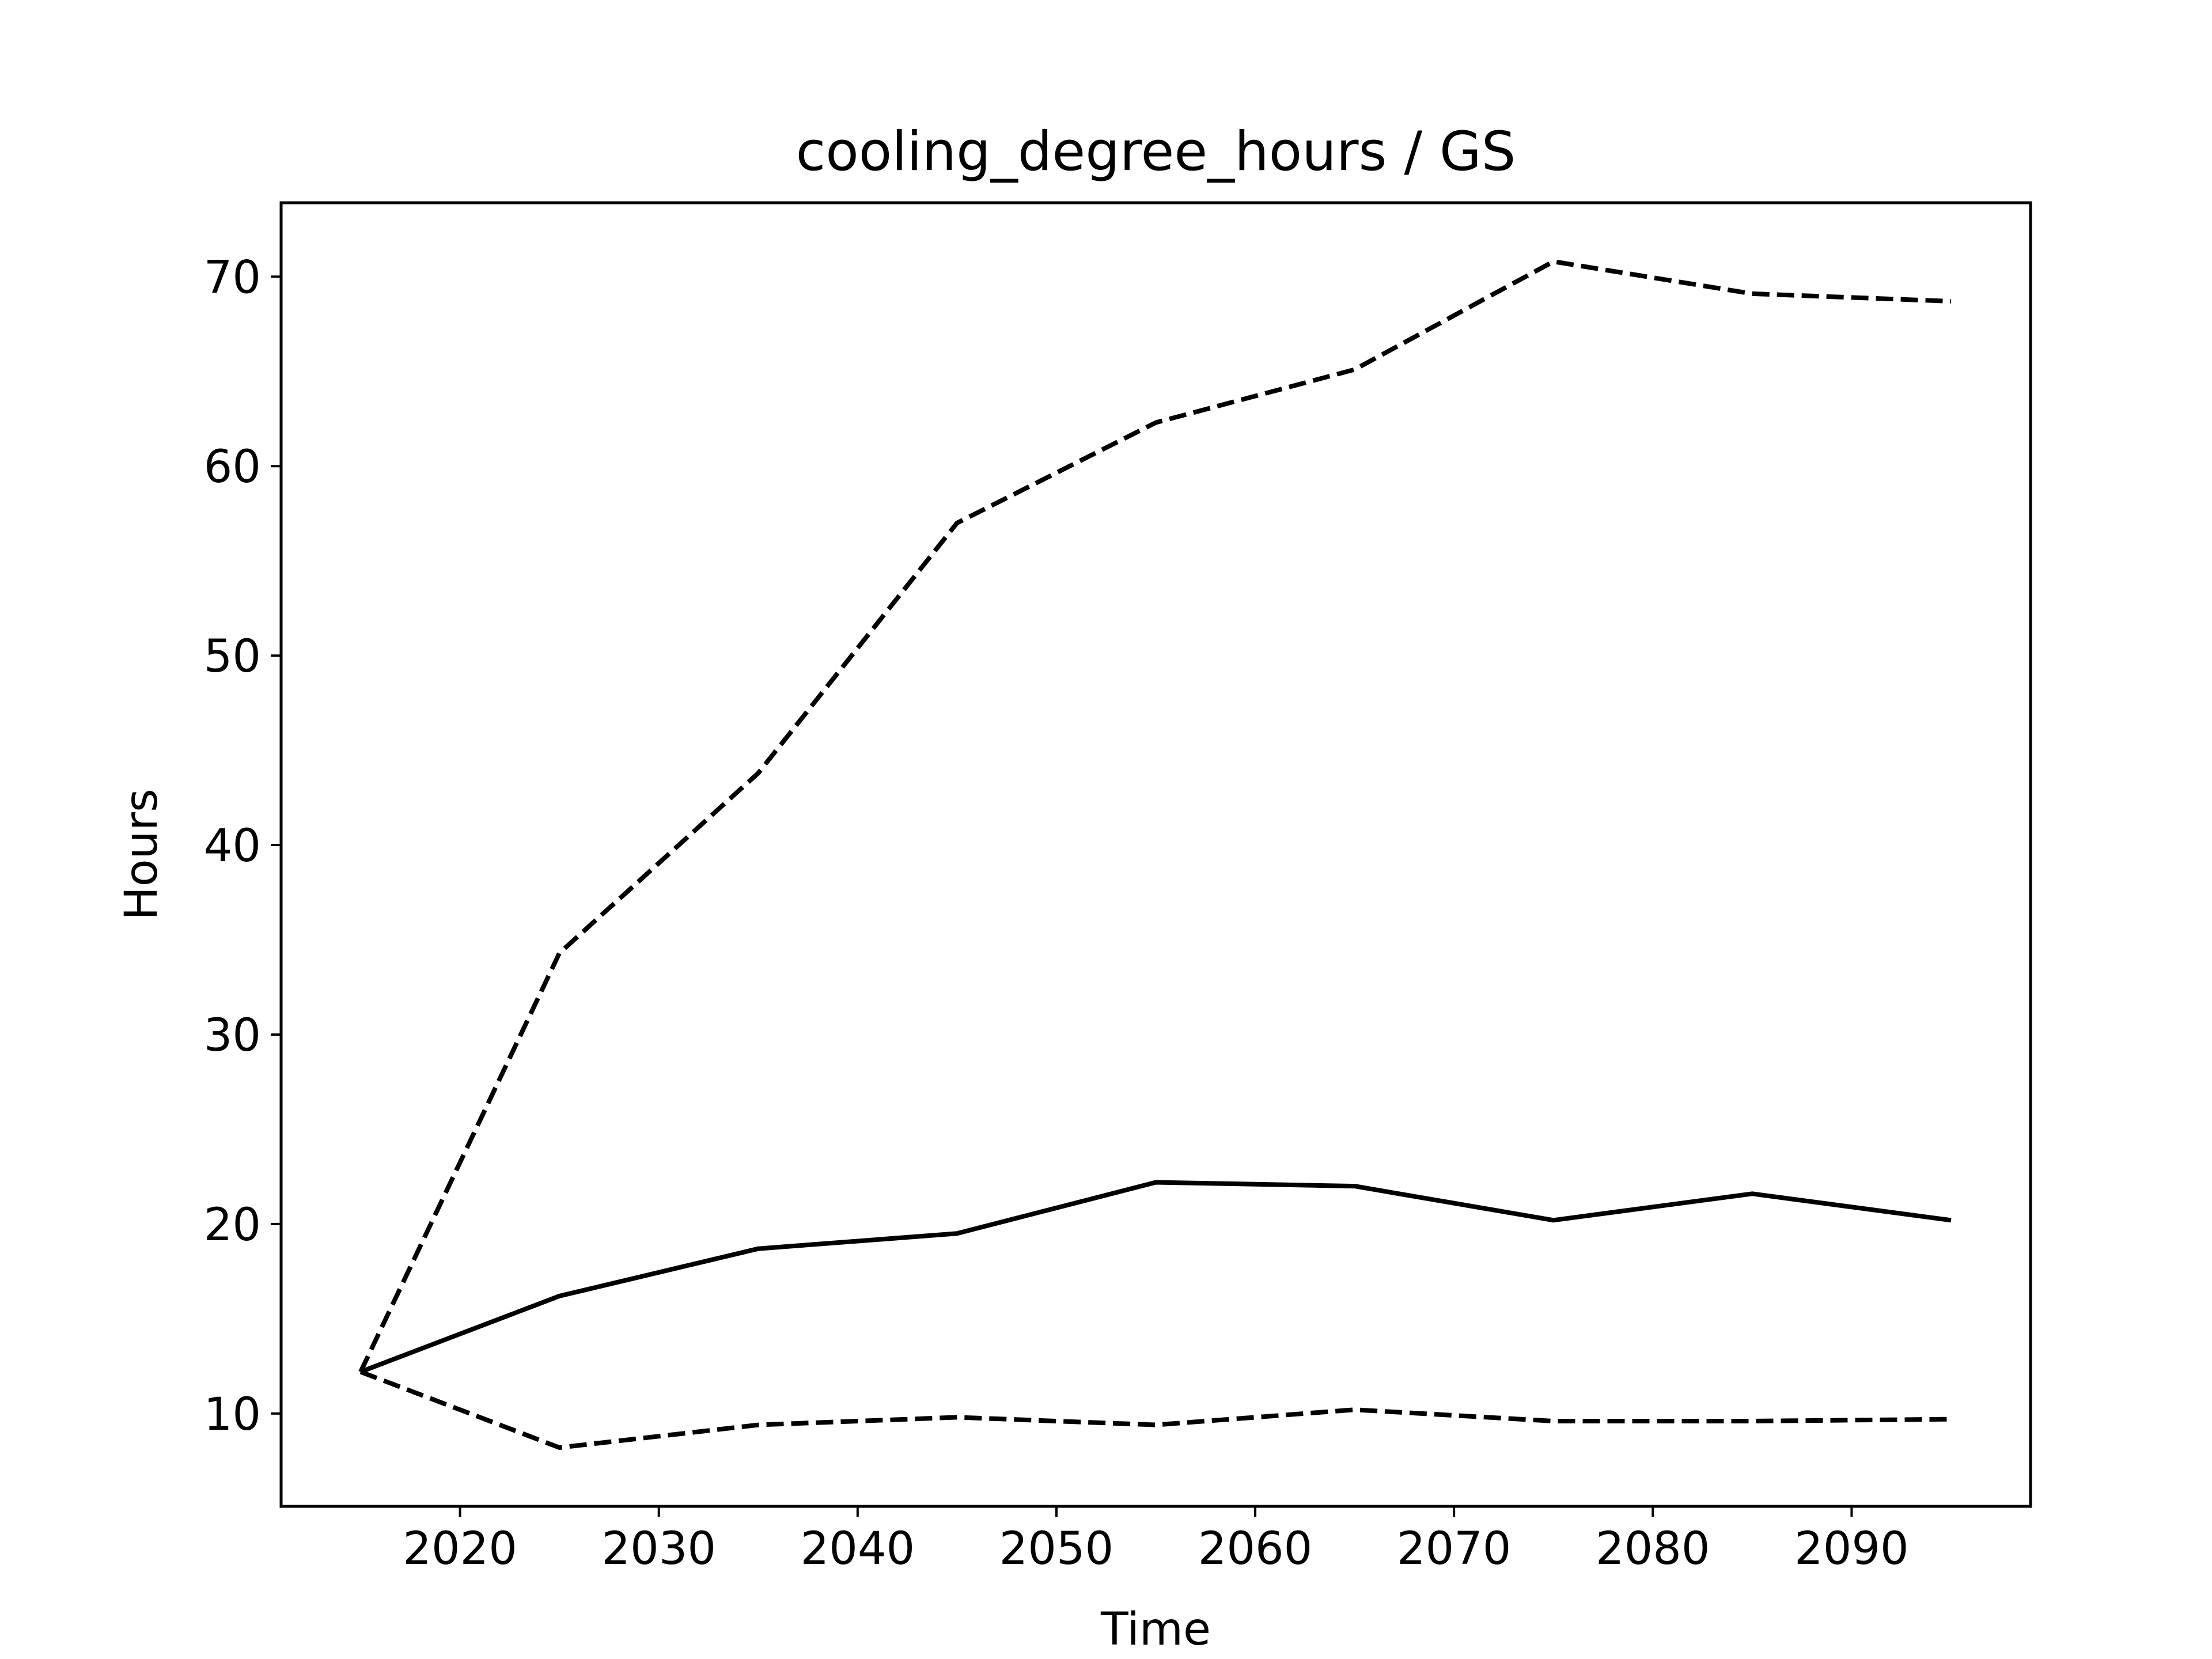  What do you see at coordinates (1653, 1549) in the screenshot?
I see `x-tick-label: 2080` at bounding box center [1653, 1549].